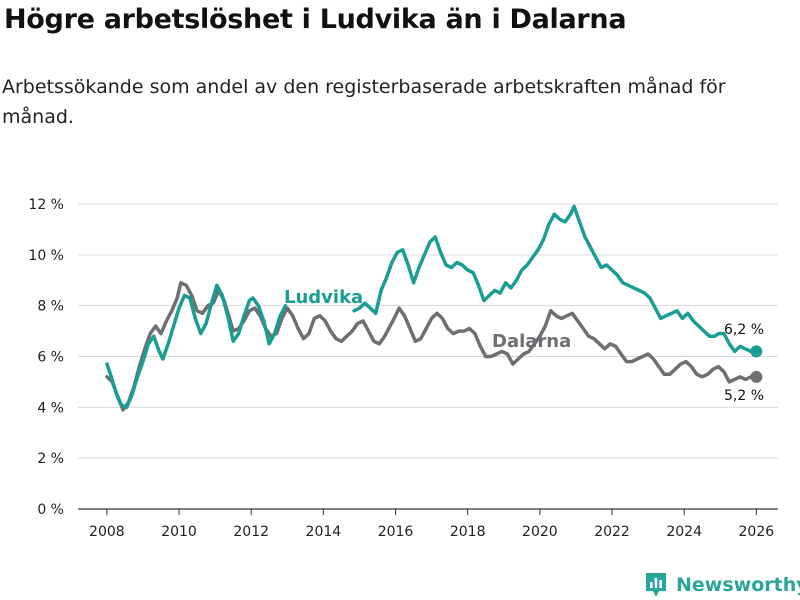  I want to click on y-tick-label: 10 %, so click(46, 256).